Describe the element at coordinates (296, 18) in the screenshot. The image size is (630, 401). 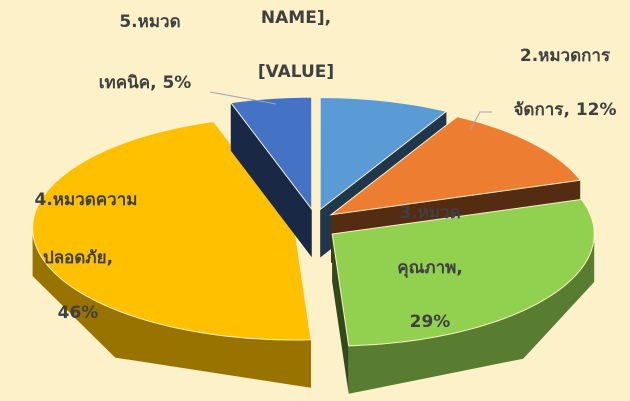
I see `data-label: NAME],` at that location.